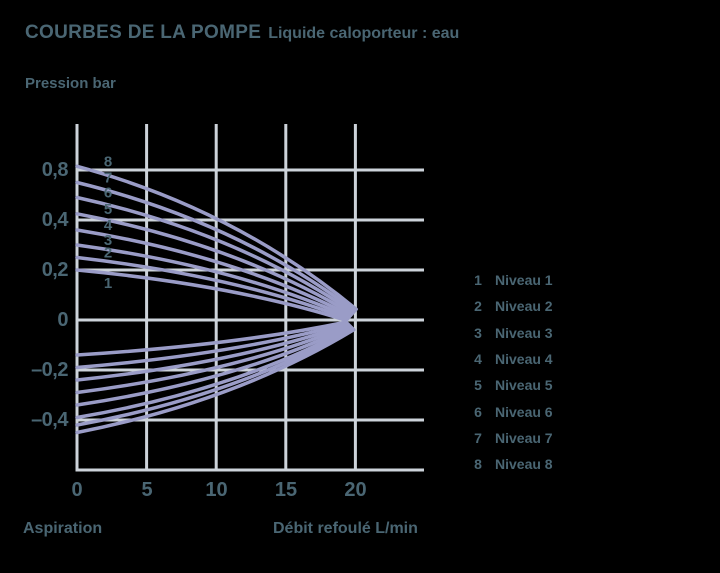 The image size is (720, 573). What do you see at coordinates (524, 437) in the screenshot?
I see `legend-item-label: Niveau 7` at bounding box center [524, 437].